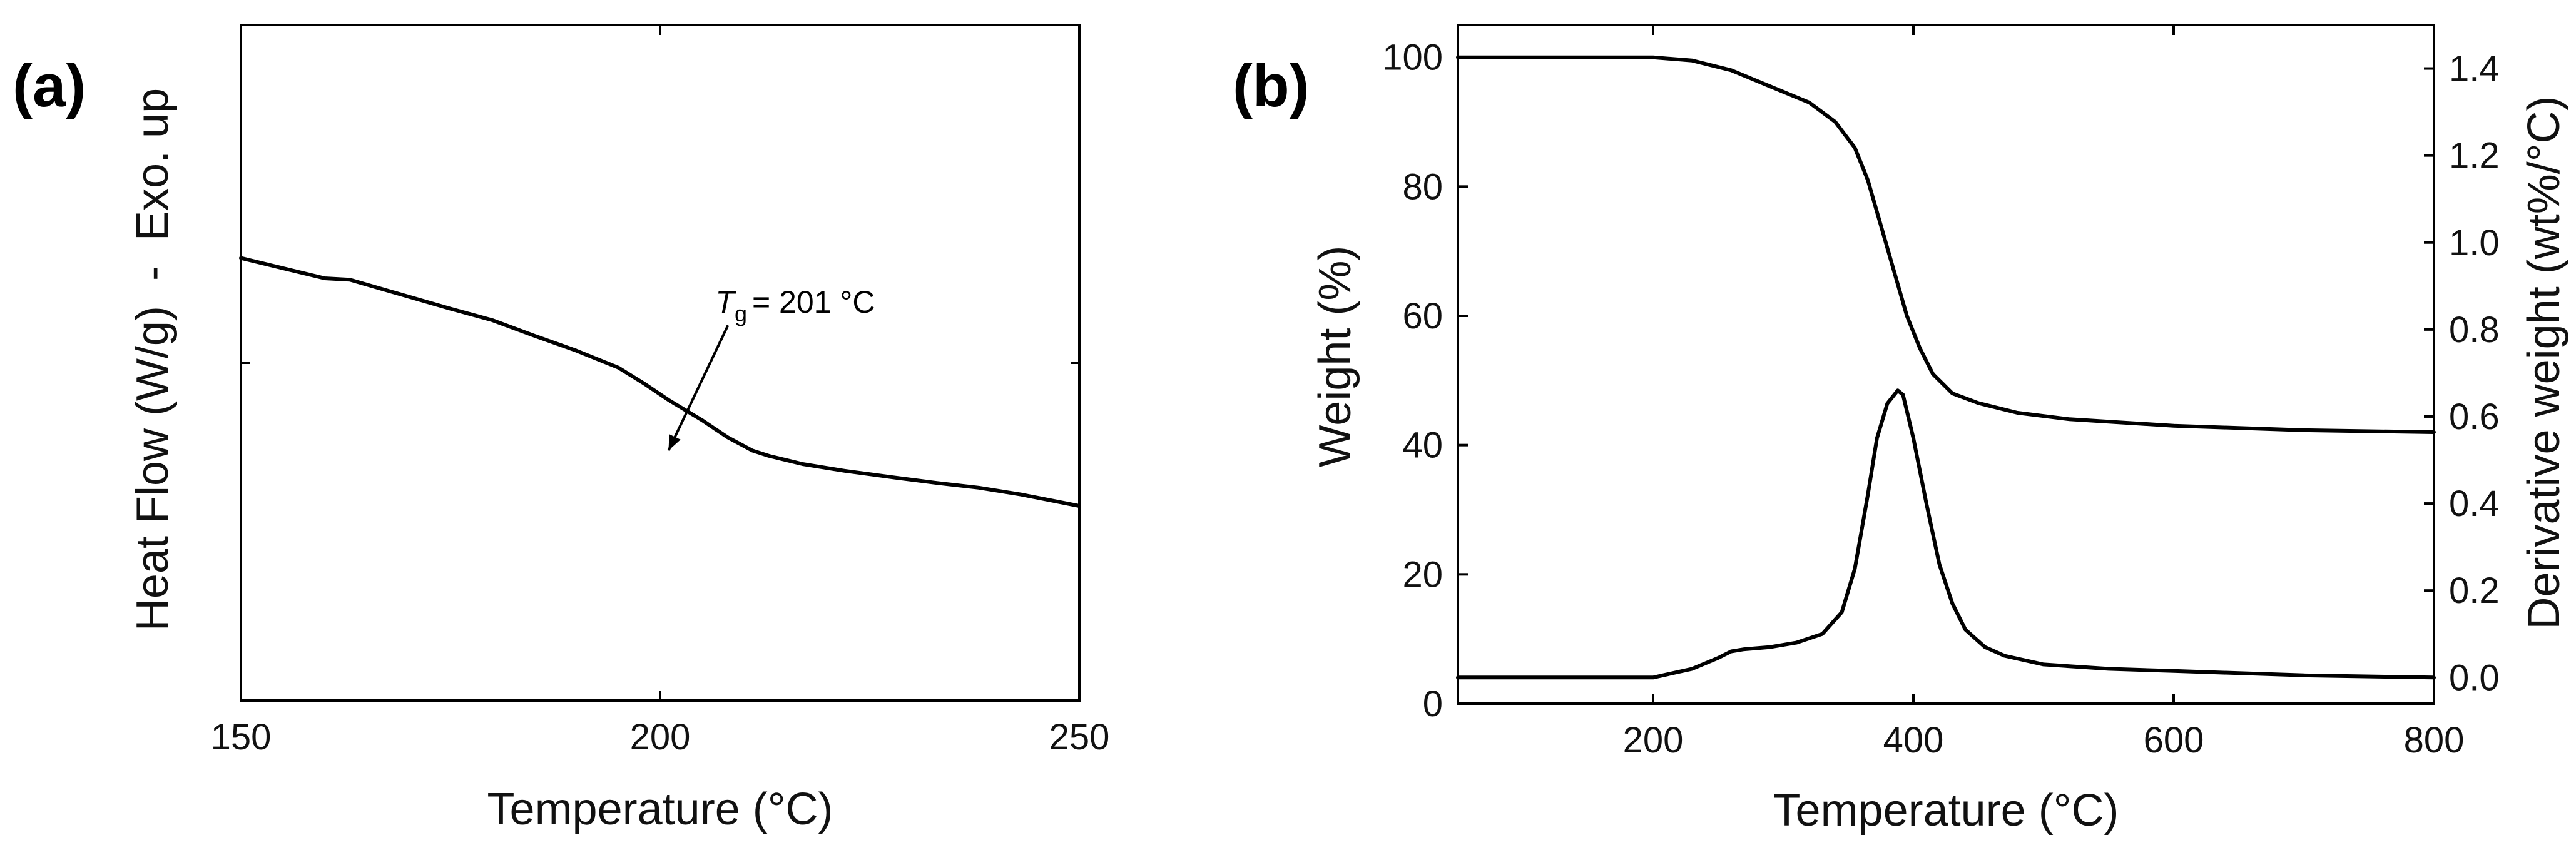  Describe the element at coordinates (1272, 86) in the screenshot. I see `panel-b-label: (b)` at that location.